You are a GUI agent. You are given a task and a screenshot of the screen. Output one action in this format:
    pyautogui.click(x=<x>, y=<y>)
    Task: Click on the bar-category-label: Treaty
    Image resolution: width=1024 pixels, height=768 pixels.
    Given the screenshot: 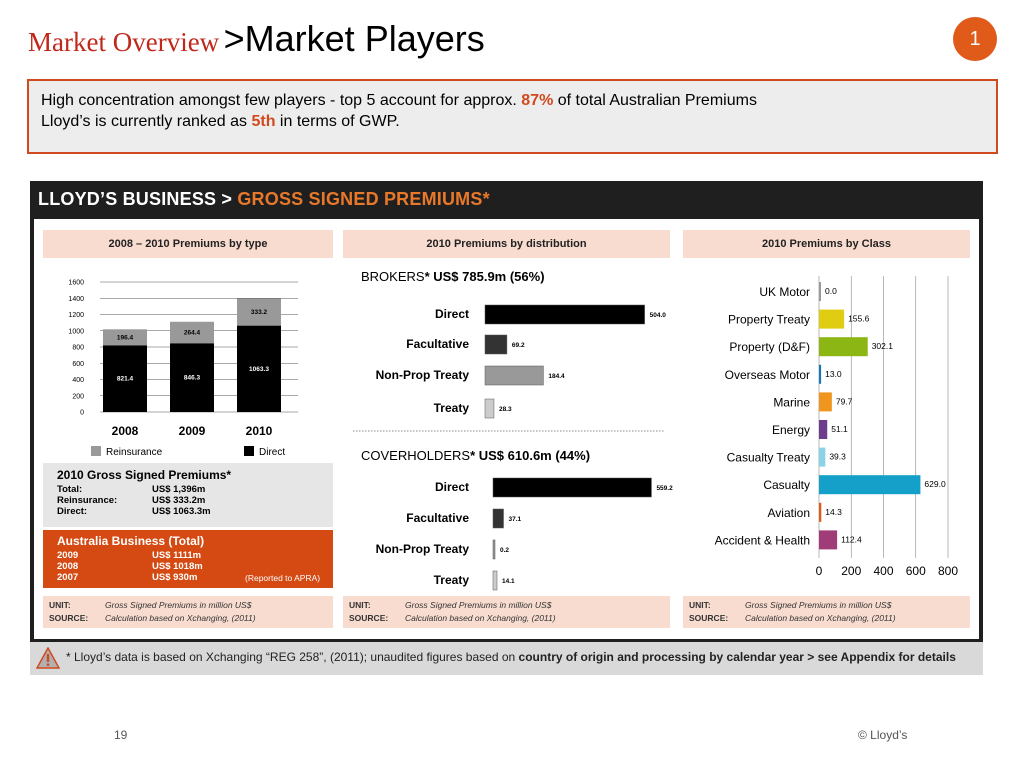 What is the action you would take?
    pyautogui.click(x=452, y=408)
    